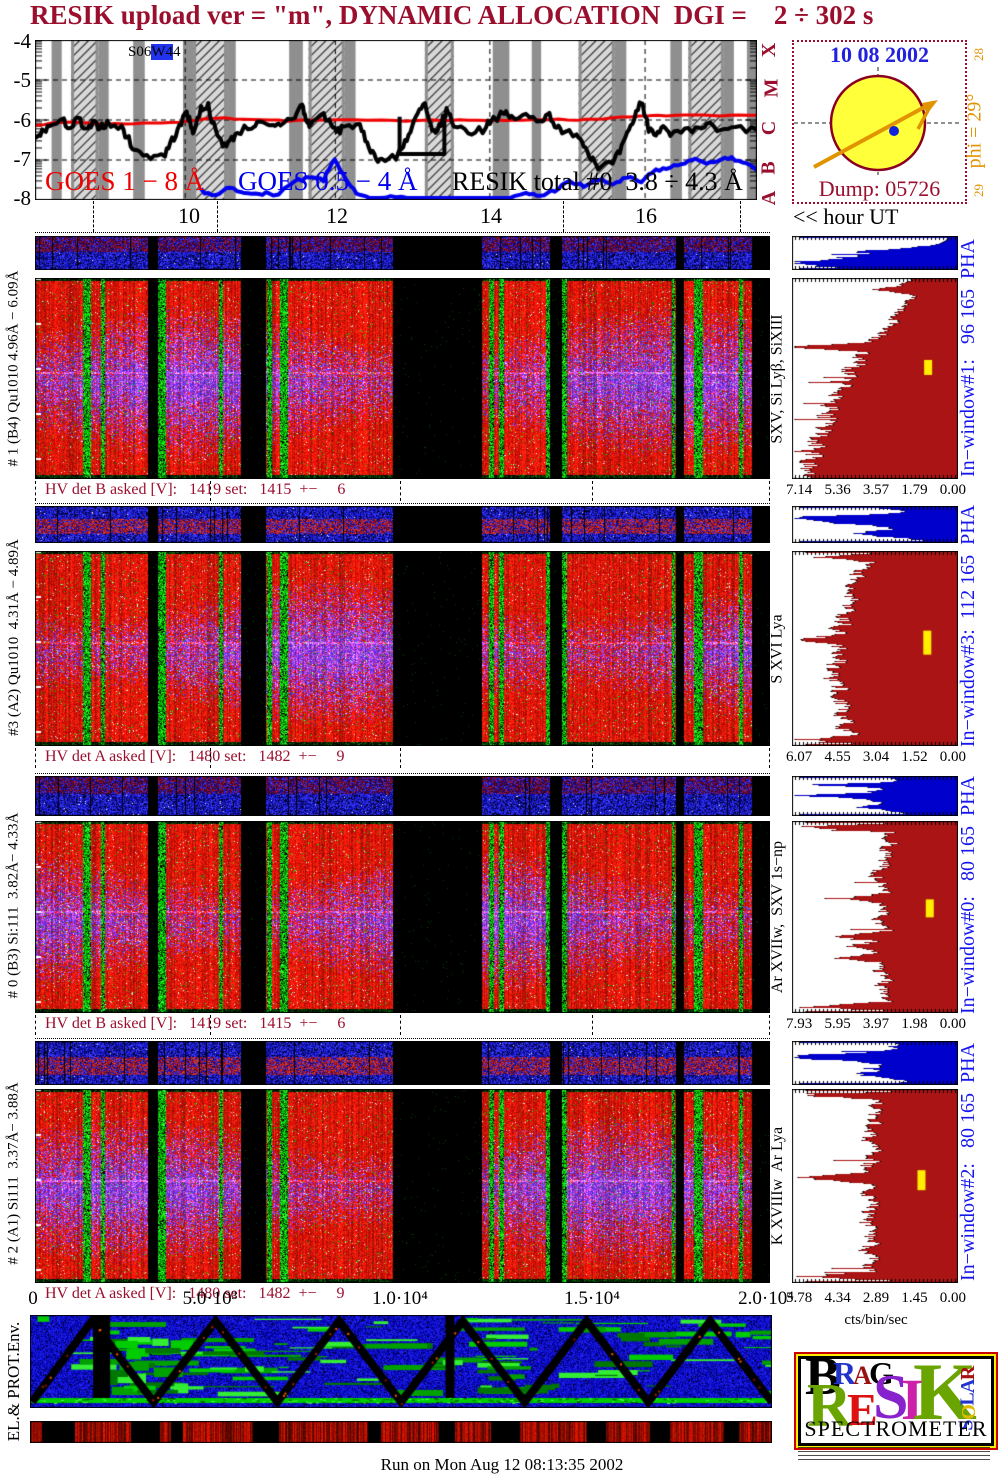 The width and height of the screenshot is (1004, 1477). I want to click on panel-3-hv-status: HV det B asked [V]: 1419 set: 1415 +− 6, so click(195, 1023).